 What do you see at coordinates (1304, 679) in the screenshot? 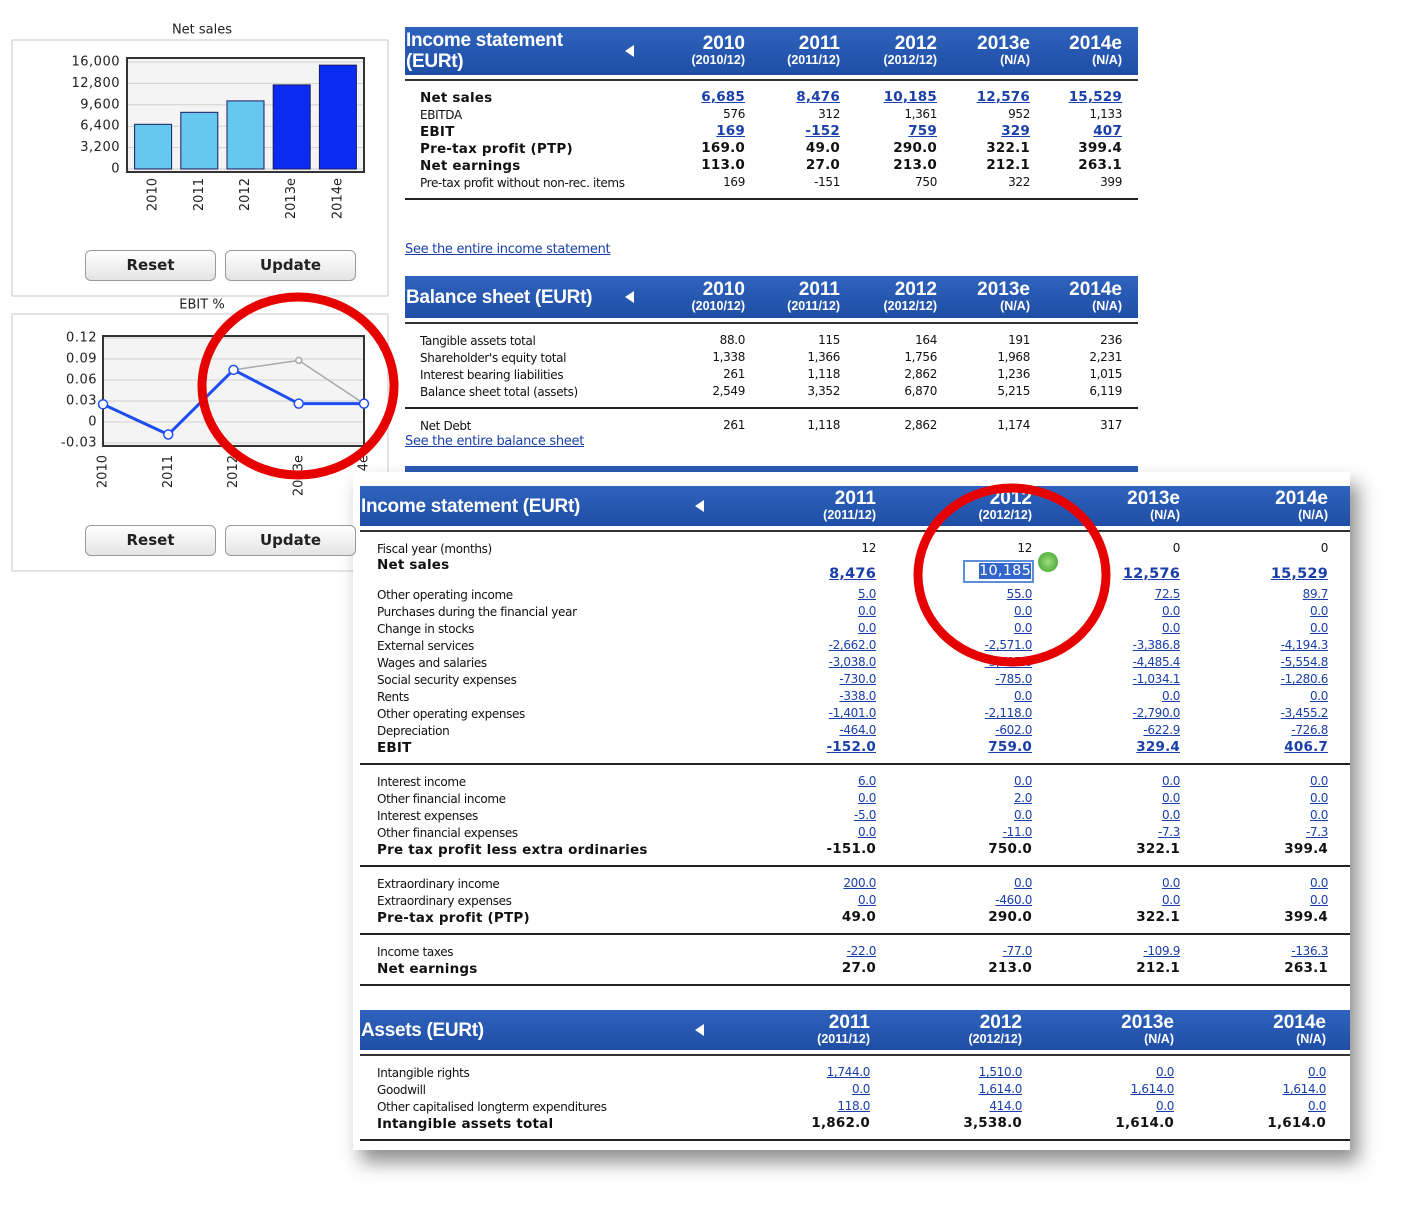
I see `cell-value: -1,280.6` at bounding box center [1304, 679].